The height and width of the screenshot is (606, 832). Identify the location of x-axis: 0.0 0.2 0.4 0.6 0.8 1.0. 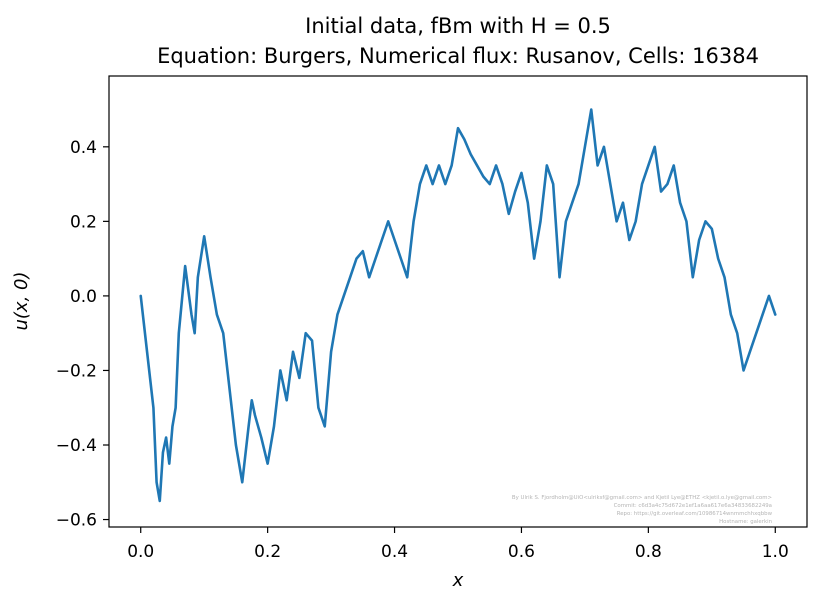
(458, 544).